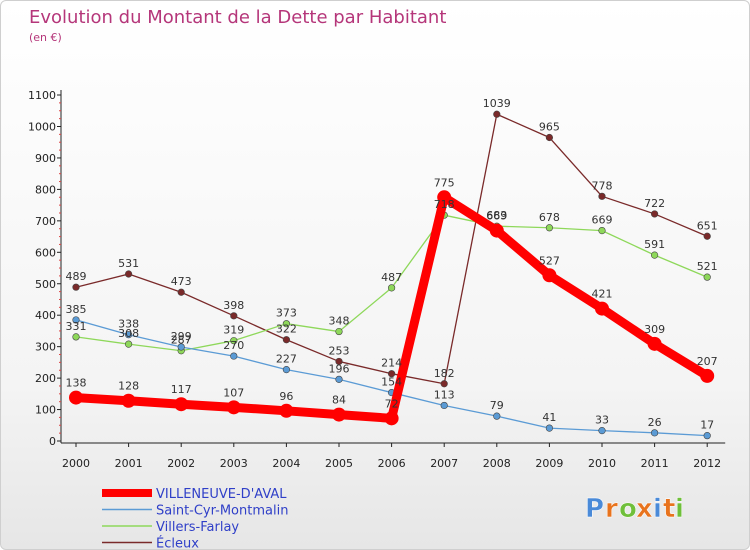 This screenshot has width=750, height=550. I want to click on data-label: 41, so click(549, 417).